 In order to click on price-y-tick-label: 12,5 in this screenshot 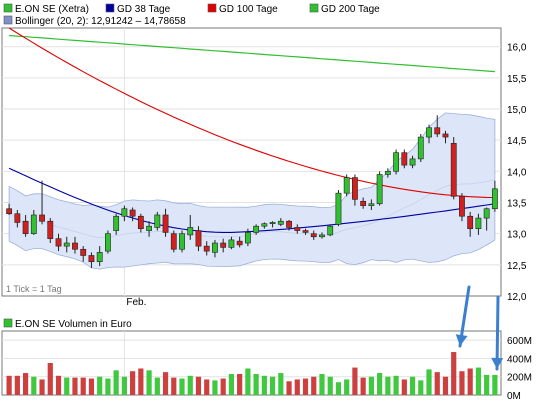, I will do `click(517, 266)`.